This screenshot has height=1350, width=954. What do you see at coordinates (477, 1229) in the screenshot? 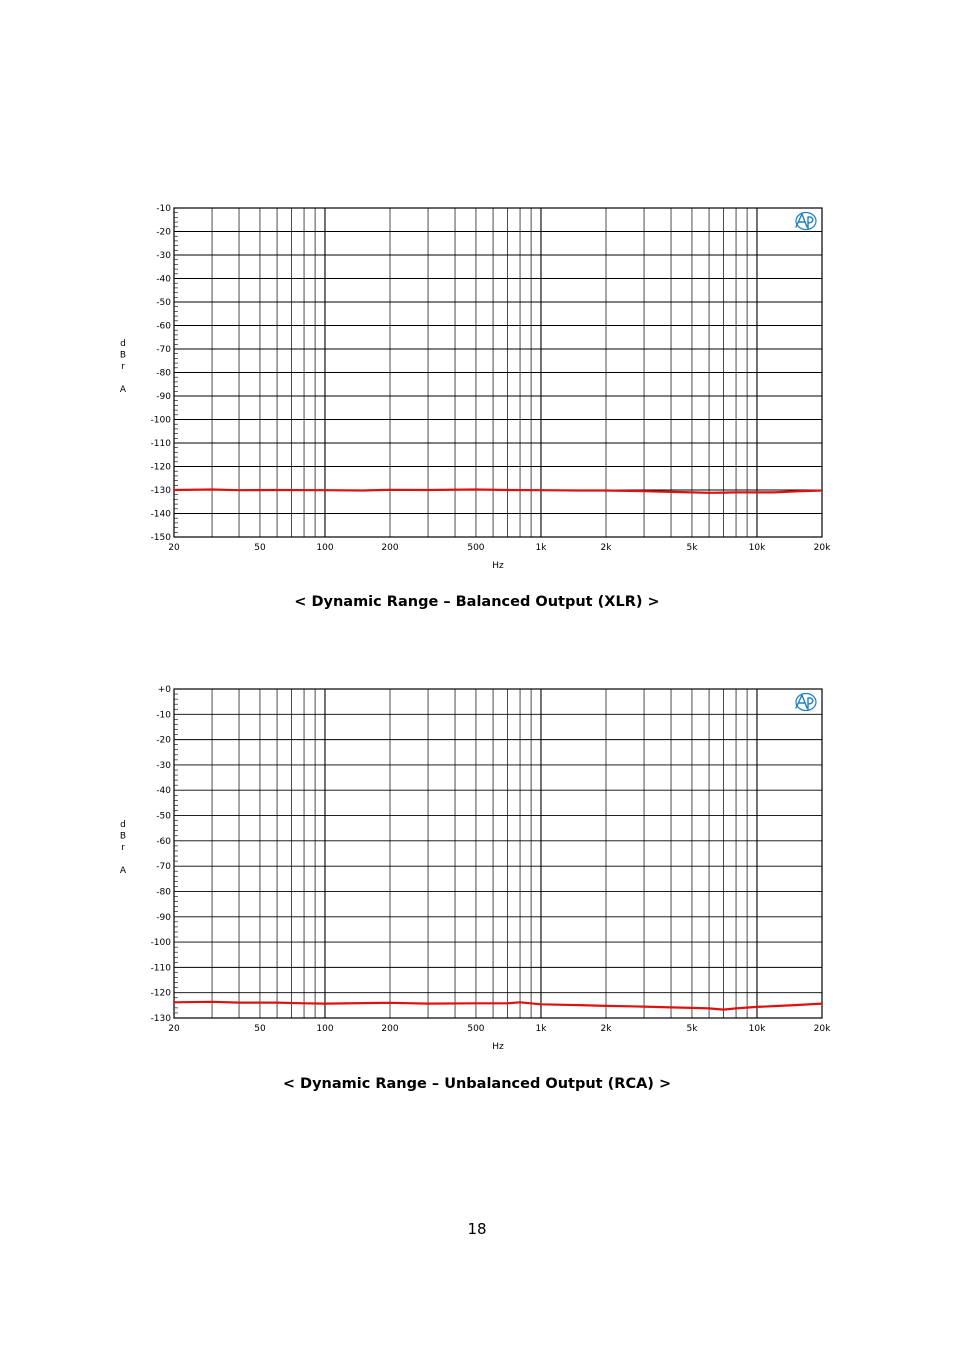
I see `page-number: 18` at bounding box center [477, 1229].